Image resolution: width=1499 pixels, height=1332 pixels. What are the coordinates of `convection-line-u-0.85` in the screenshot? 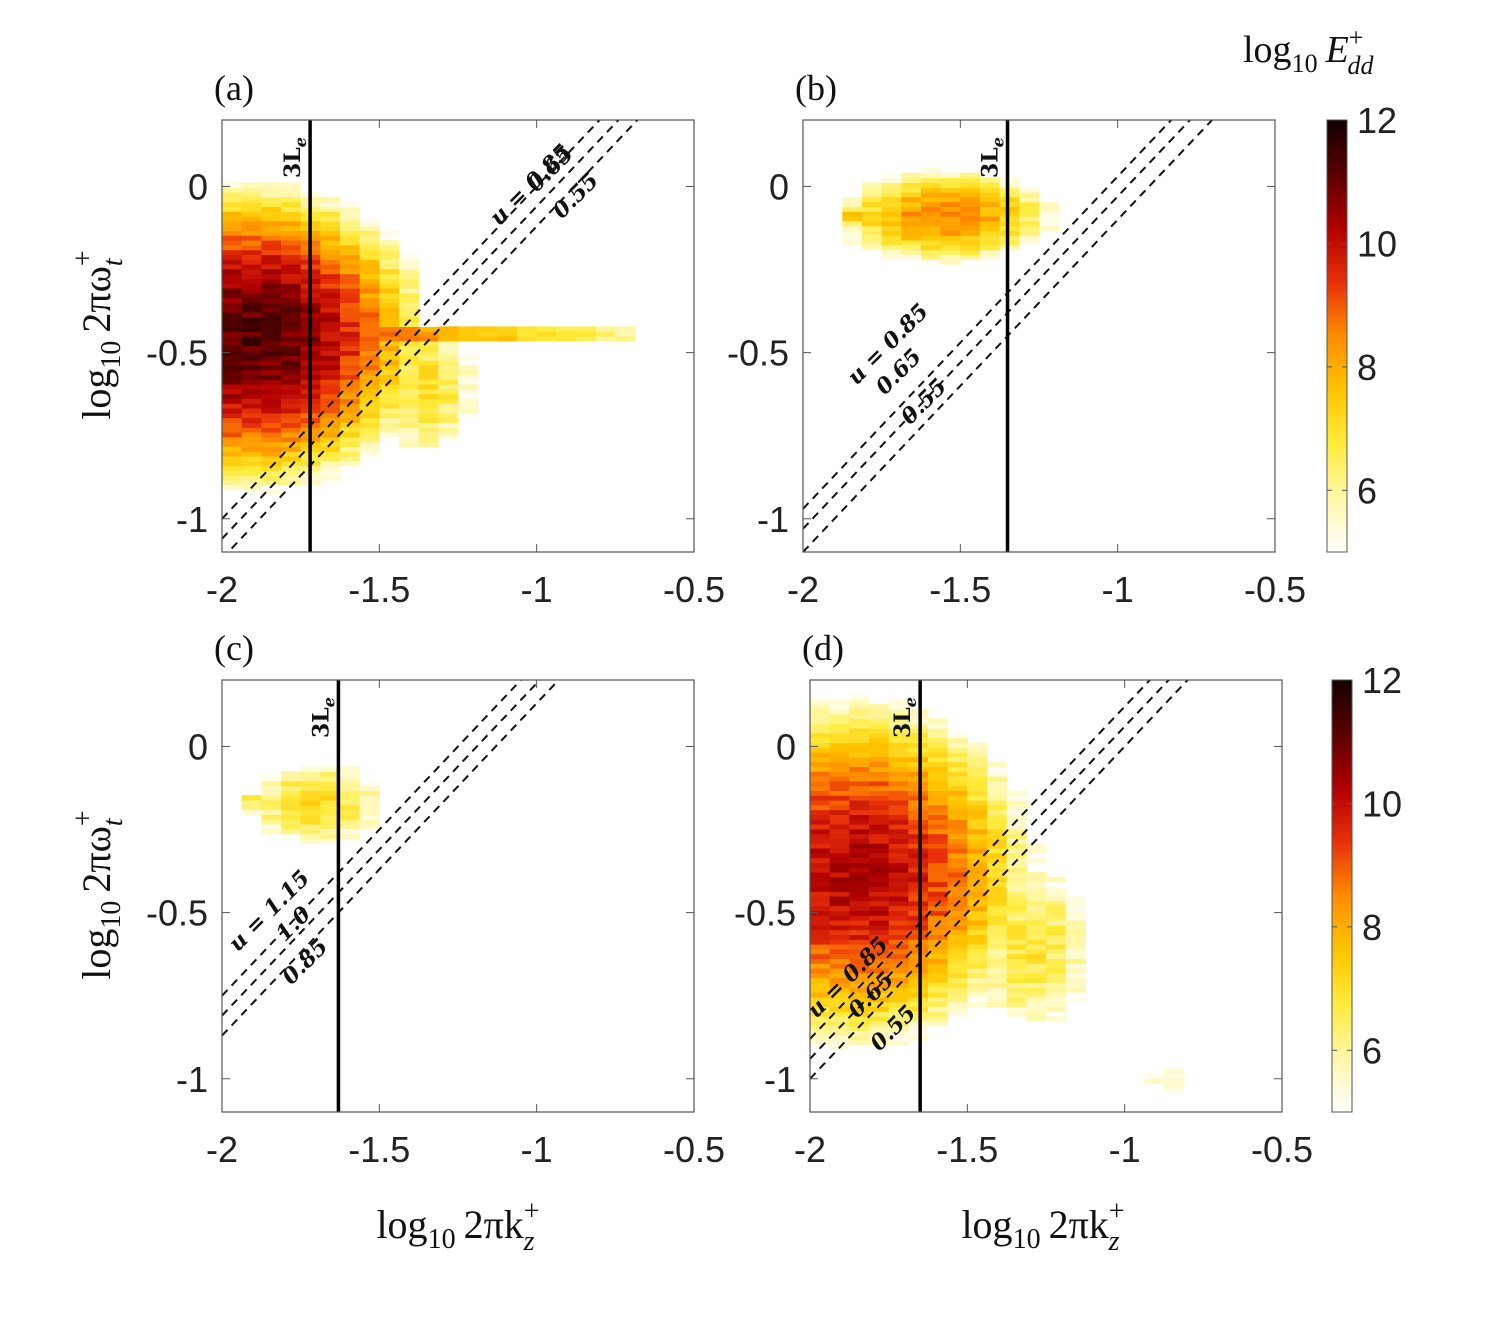 It's located at (411, 320).